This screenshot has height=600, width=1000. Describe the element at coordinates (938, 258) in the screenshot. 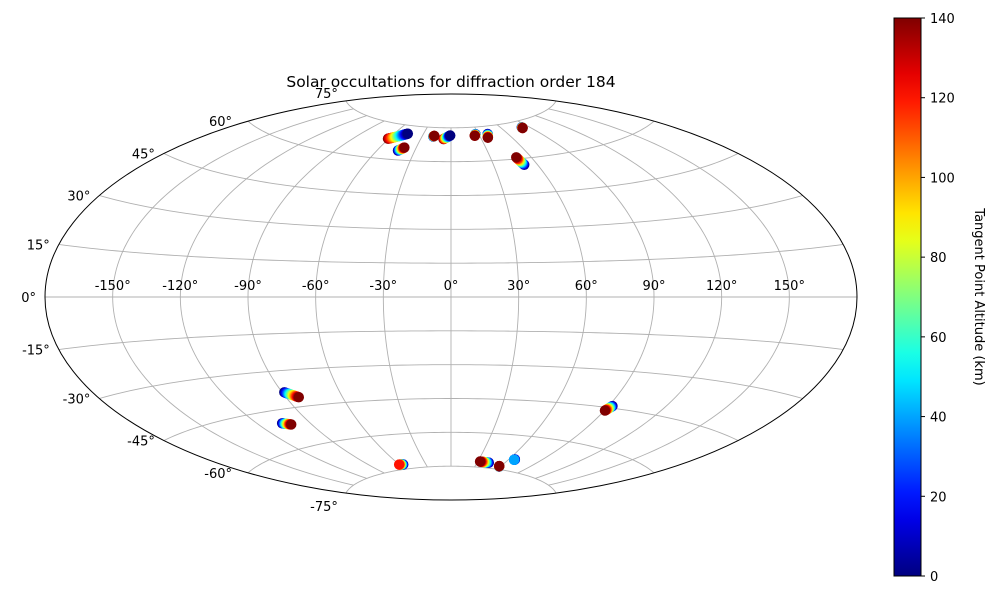

I see `colorbar-tick-label: 80` at that location.